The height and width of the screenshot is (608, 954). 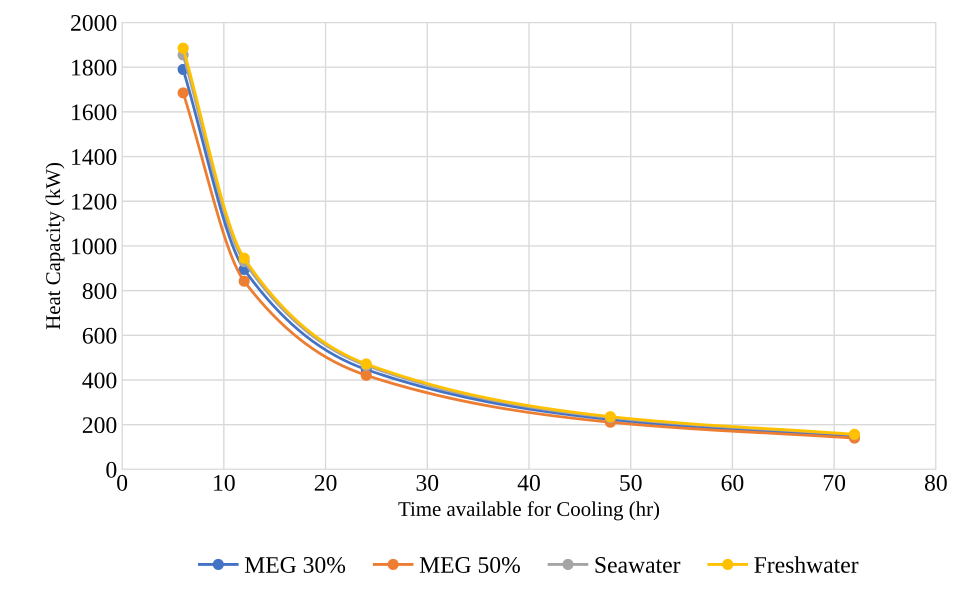 What do you see at coordinates (99, 425) in the screenshot?
I see `y-tick-label: 200` at bounding box center [99, 425].